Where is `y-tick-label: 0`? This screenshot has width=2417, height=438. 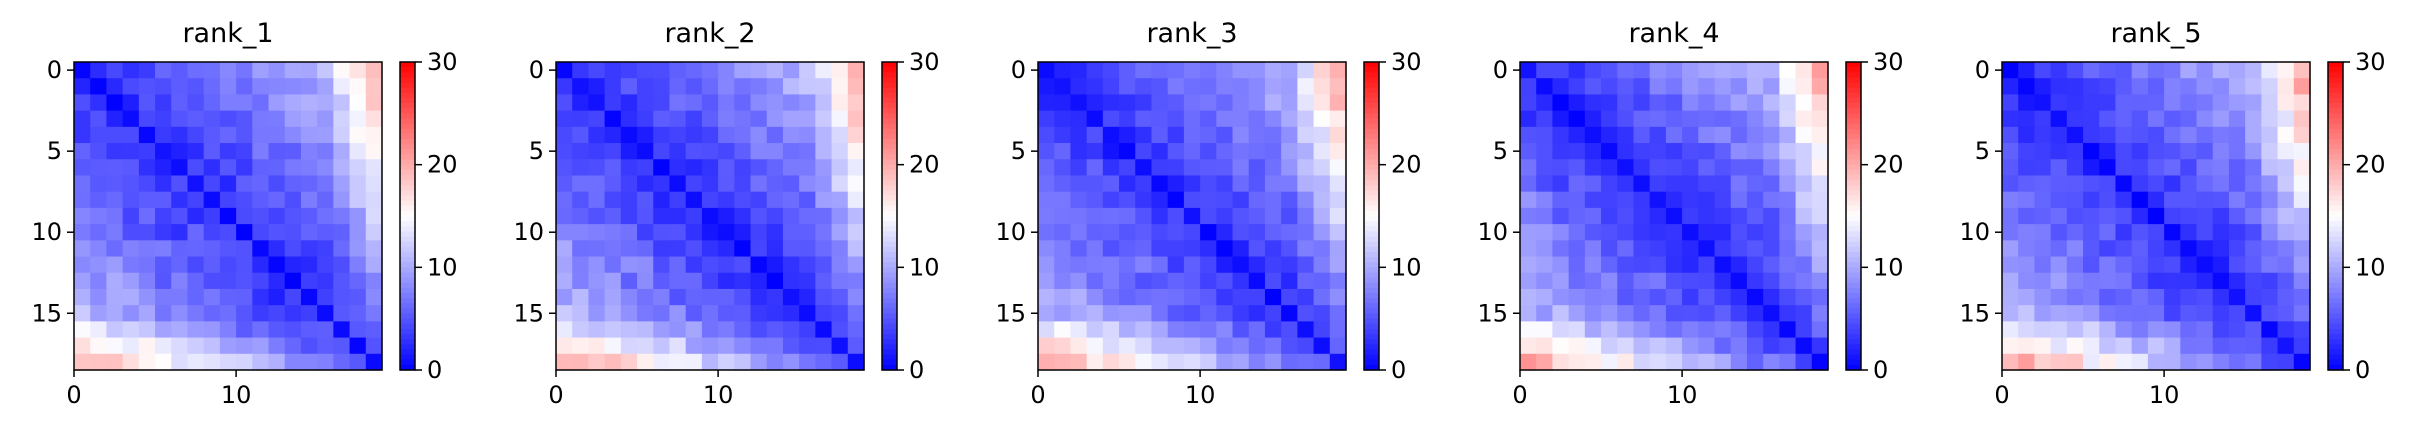 y-tick-label: 0 is located at coordinates (536, 70).